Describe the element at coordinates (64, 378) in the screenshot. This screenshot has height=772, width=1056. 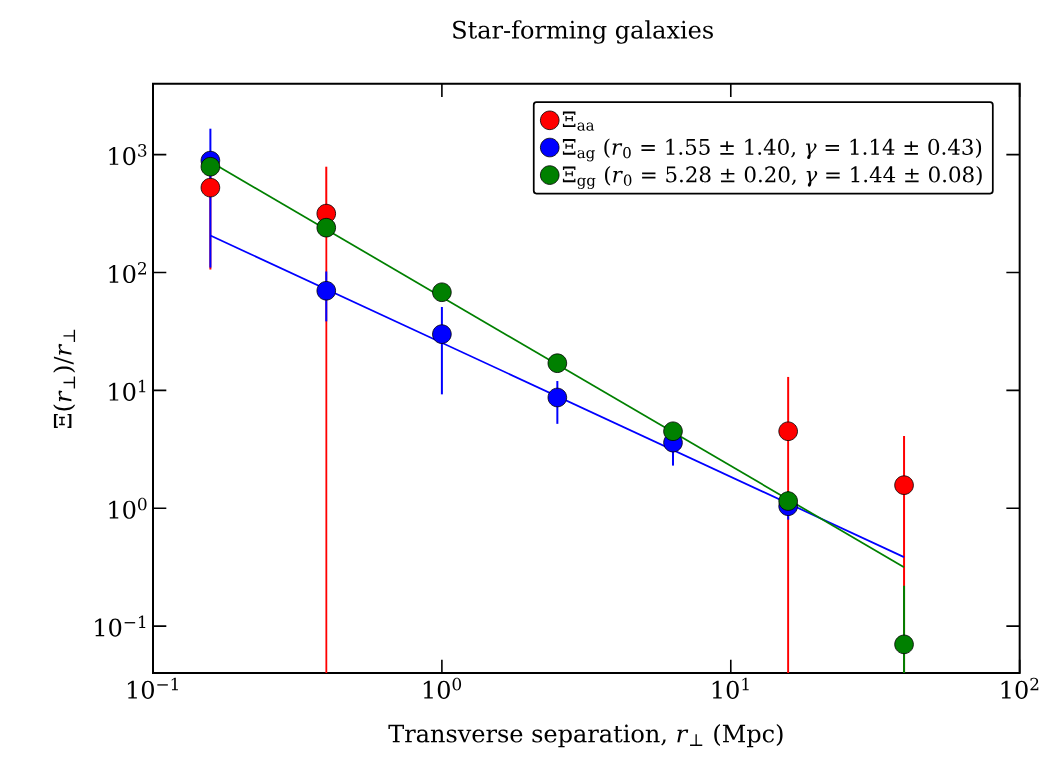
I see `y-axis-title: Ξ(r$_{⊥}$)/r$_{⊥}$` at that location.